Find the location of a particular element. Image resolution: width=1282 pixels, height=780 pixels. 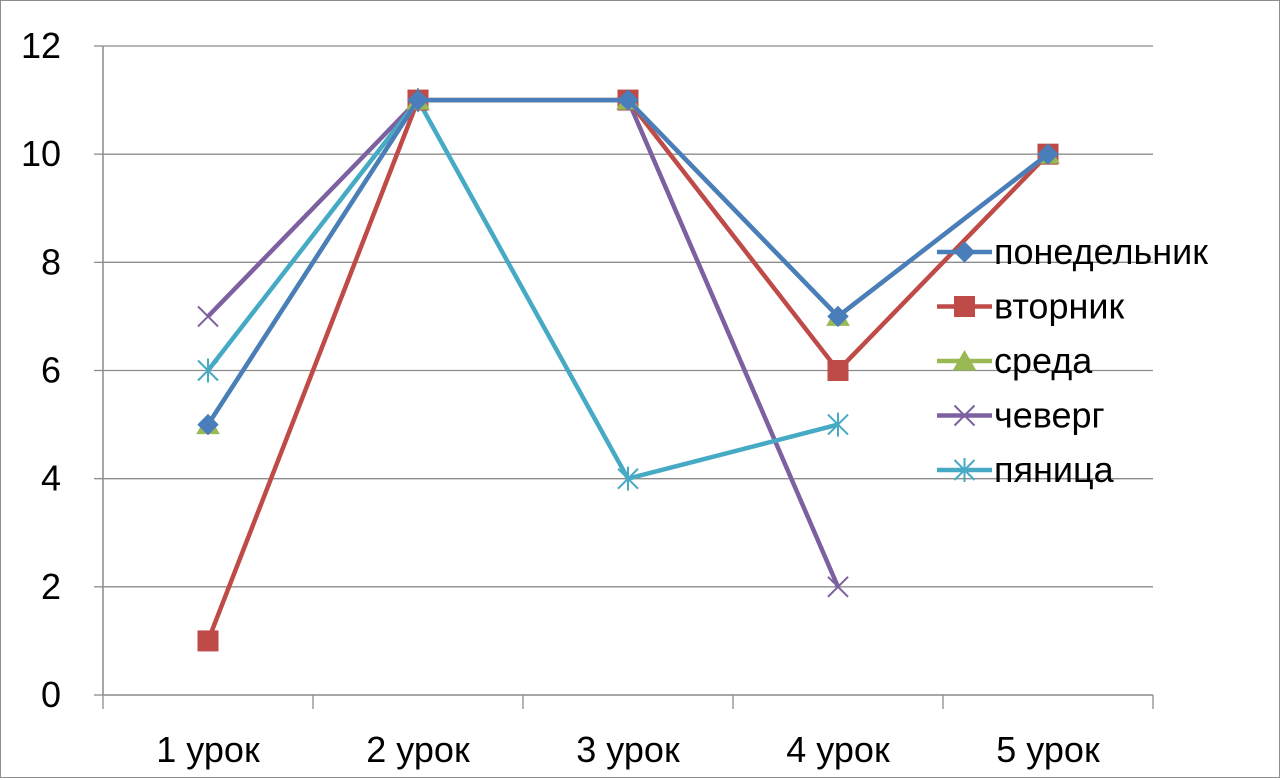

y-tick-label: 6 is located at coordinates (51, 370).